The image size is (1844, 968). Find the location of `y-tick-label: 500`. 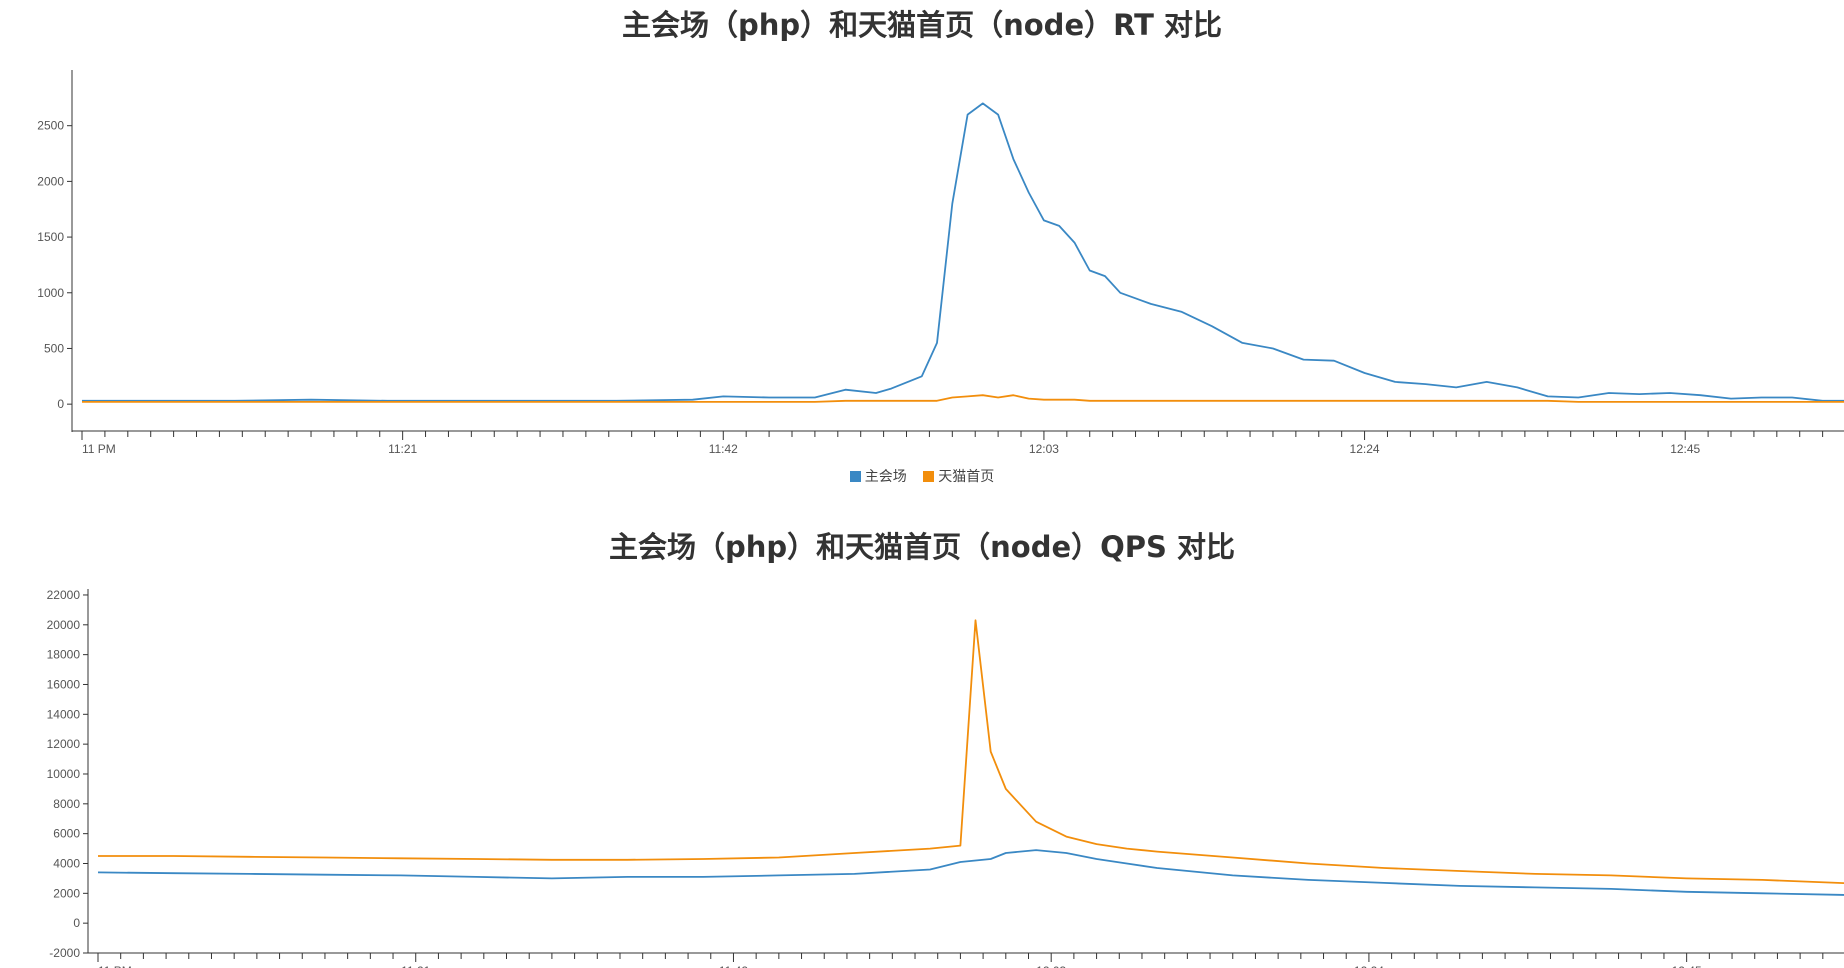

y-tick-label: 500 is located at coordinates (54, 348).